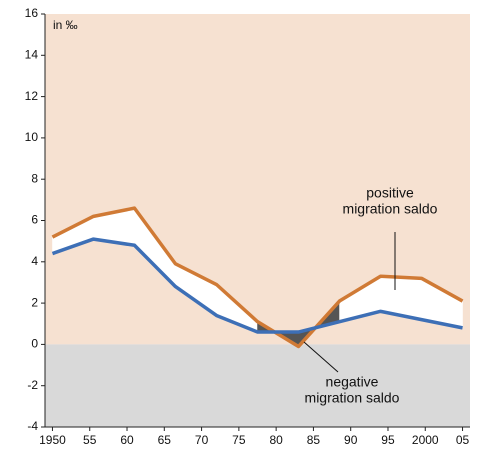 The height and width of the screenshot is (465, 484). Describe the element at coordinates (32, 96) in the screenshot. I see `y-tick-label: 12` at that location.